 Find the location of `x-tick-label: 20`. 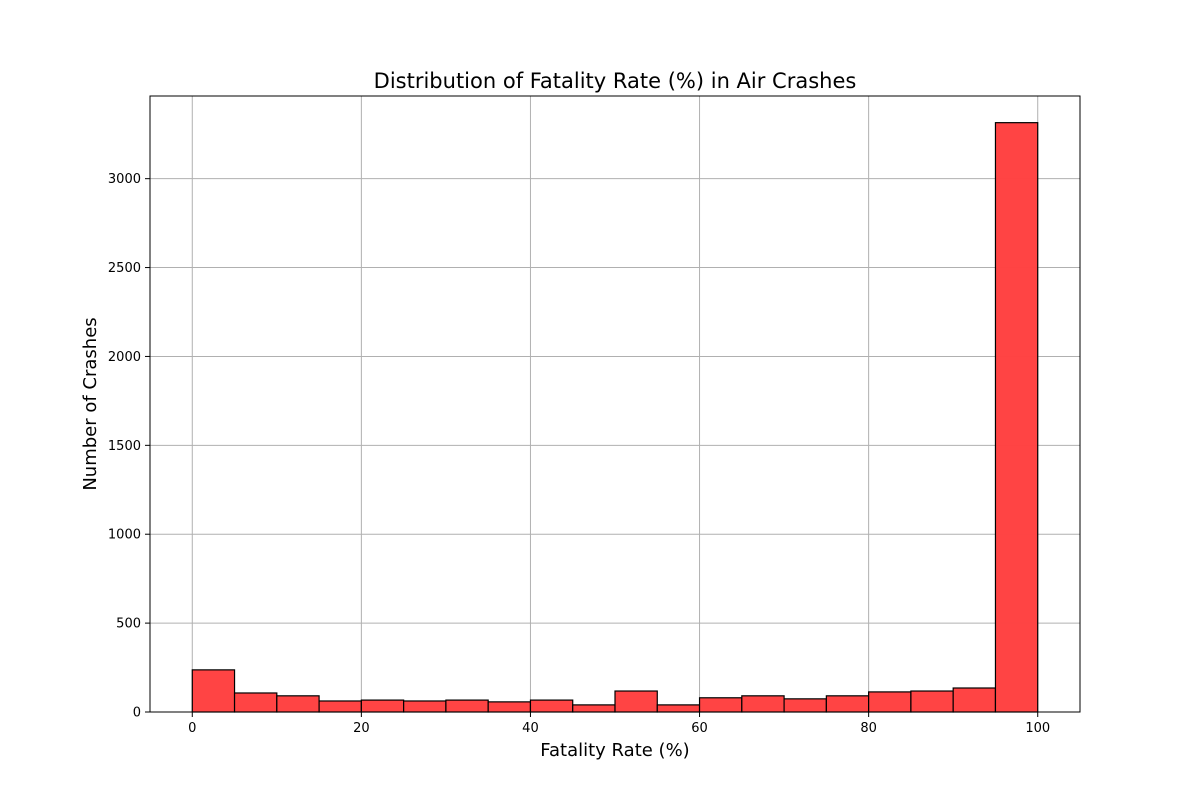

x-tick-label: 20 is located at coordinates (361, 728).